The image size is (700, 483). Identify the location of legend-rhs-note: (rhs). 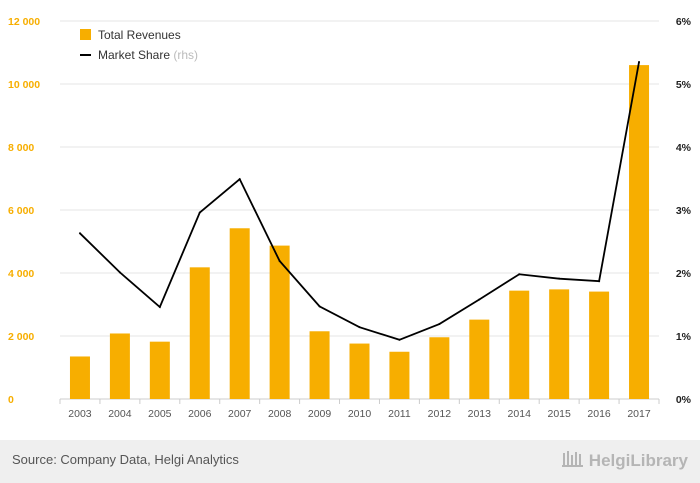
(185, 55).